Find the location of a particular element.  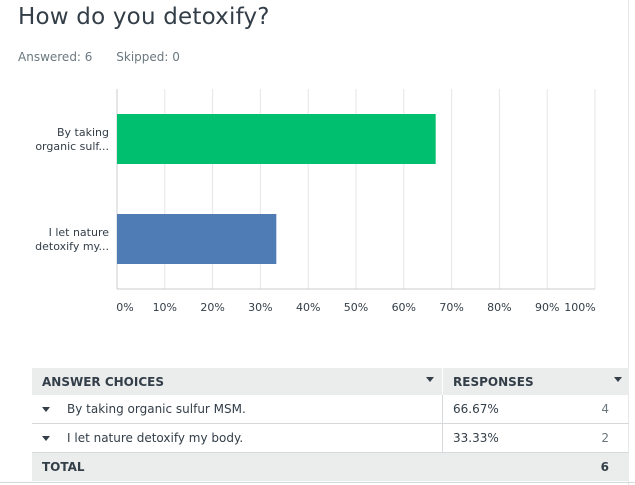

table-row: I let nature detoxify my body. 33.33% 2 is located at coordinates (330, 438).